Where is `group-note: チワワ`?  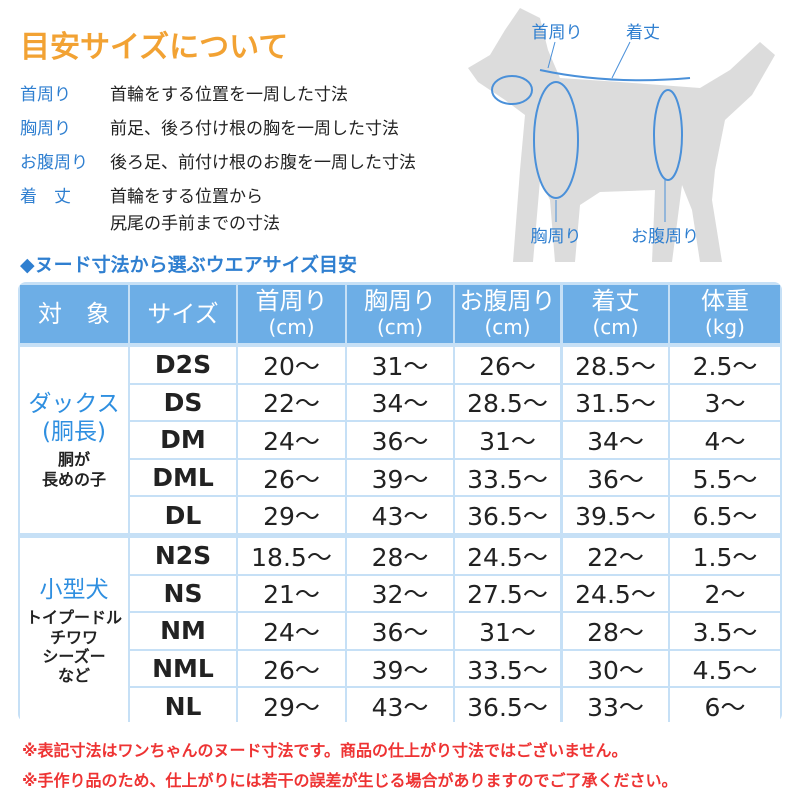
group-note: チワワ is located at coordinates (73, 637).